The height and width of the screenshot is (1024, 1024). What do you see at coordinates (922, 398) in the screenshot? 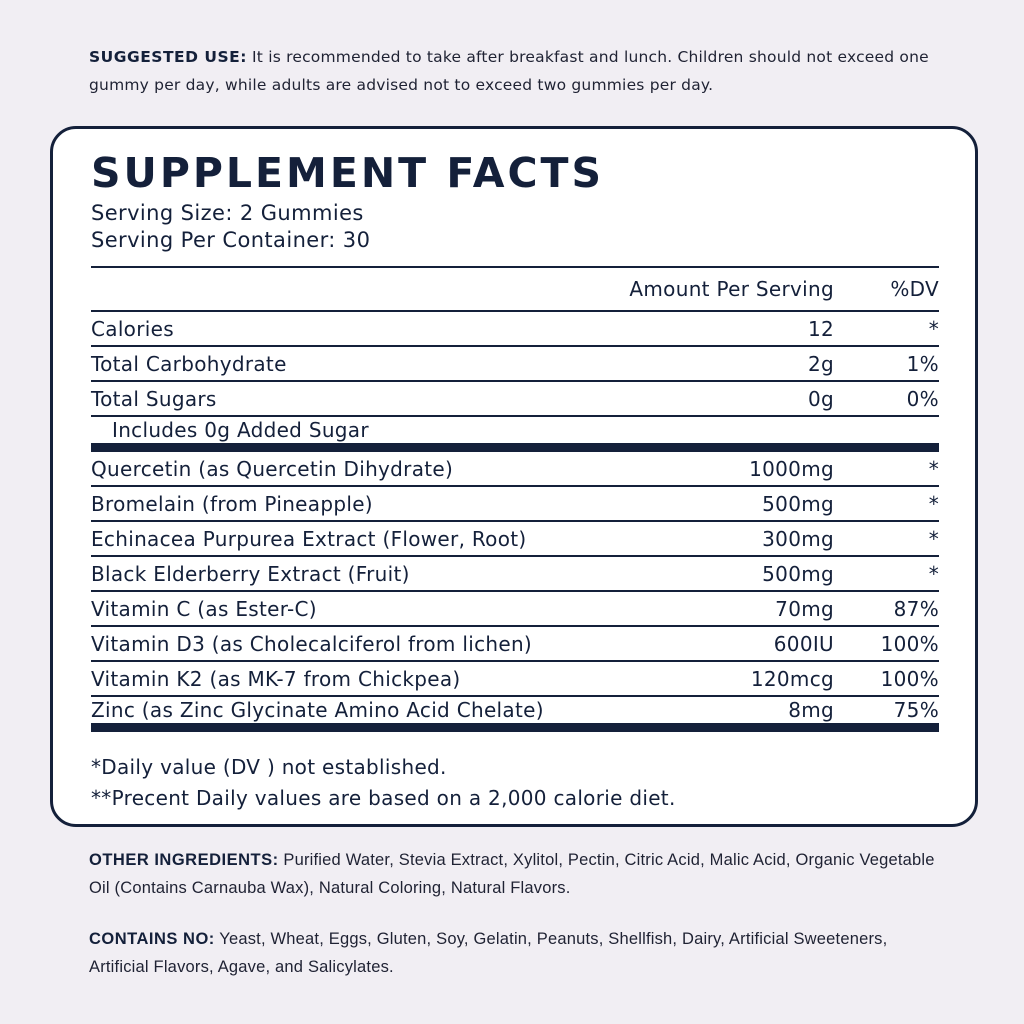
I see `dv-value: 0%` at bounding box center [922, 398].